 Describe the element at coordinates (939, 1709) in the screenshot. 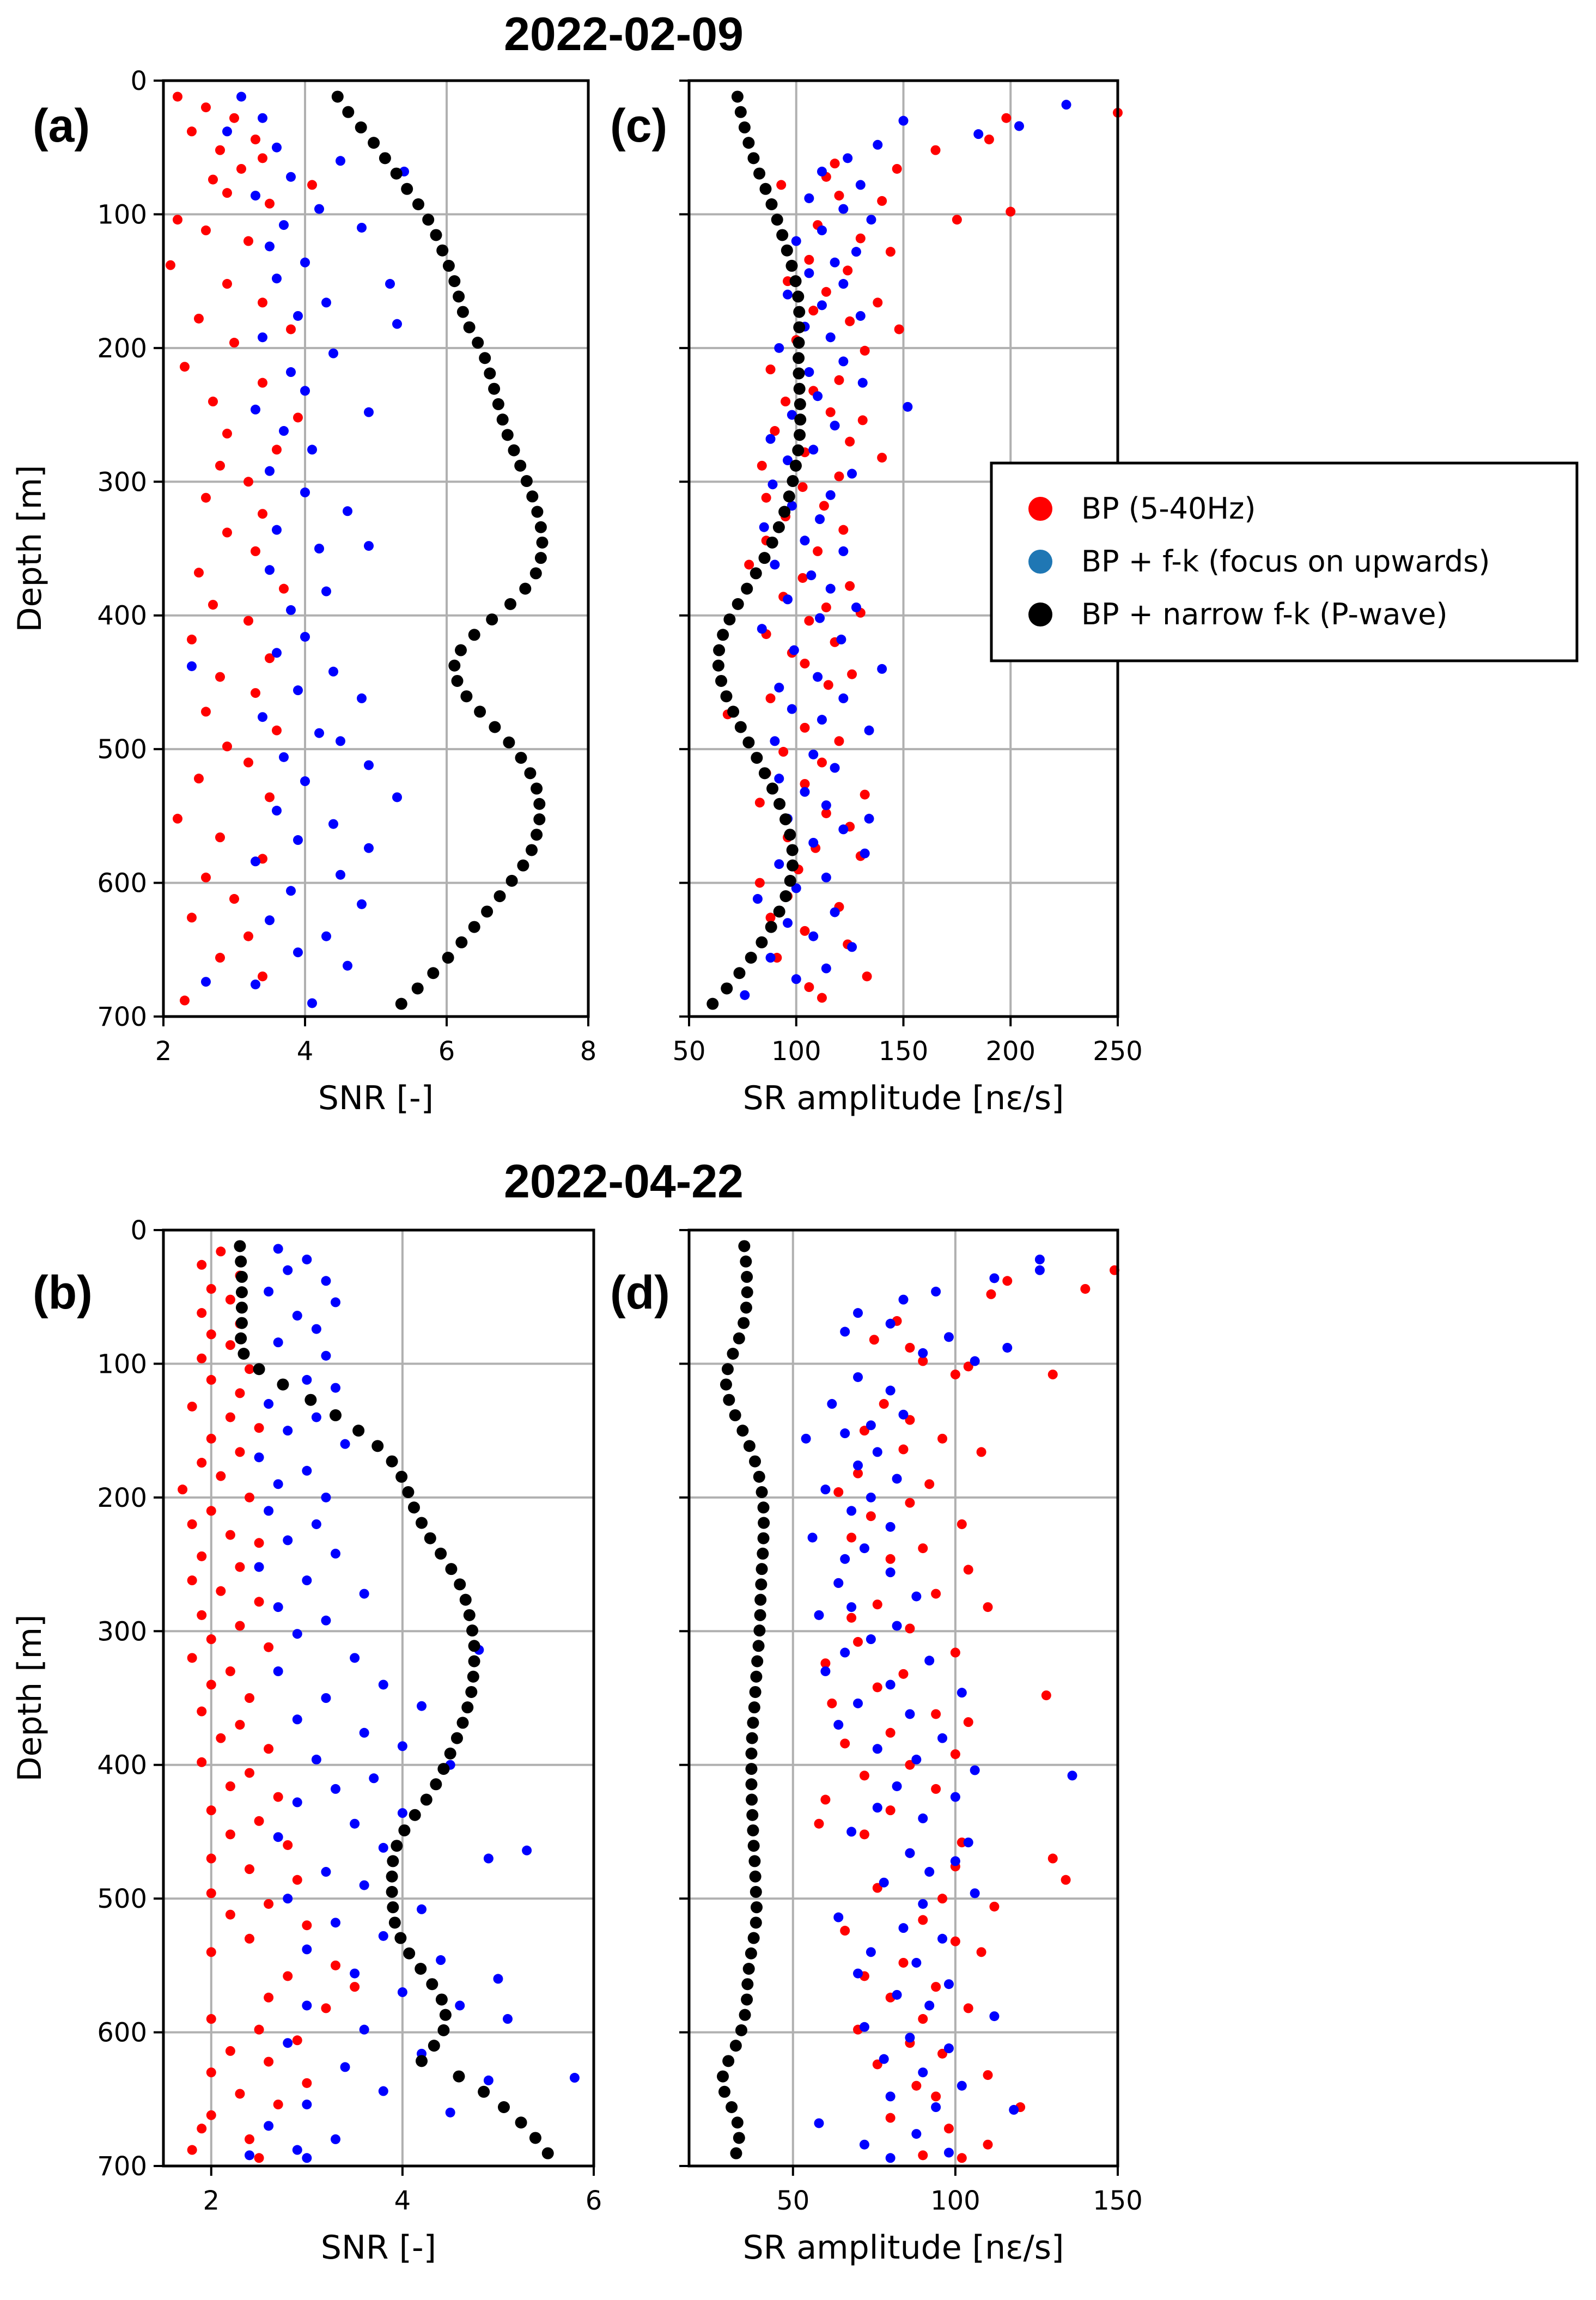

I see `series-fk` at that location.